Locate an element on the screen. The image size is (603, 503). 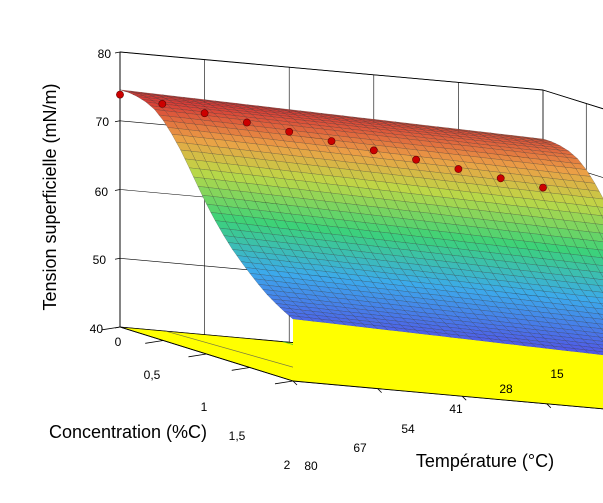
z-axis-ticks: 40 50 60 70 80 is located at coordinates (101, 191).